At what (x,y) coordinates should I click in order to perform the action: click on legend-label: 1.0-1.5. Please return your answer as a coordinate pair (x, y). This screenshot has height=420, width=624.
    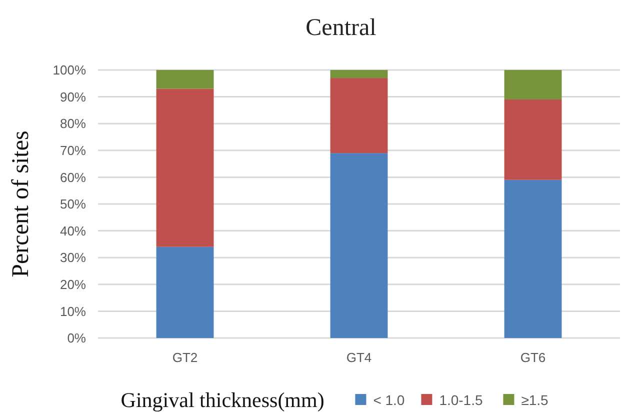
    Looking at the image, I should click on (461, 400).